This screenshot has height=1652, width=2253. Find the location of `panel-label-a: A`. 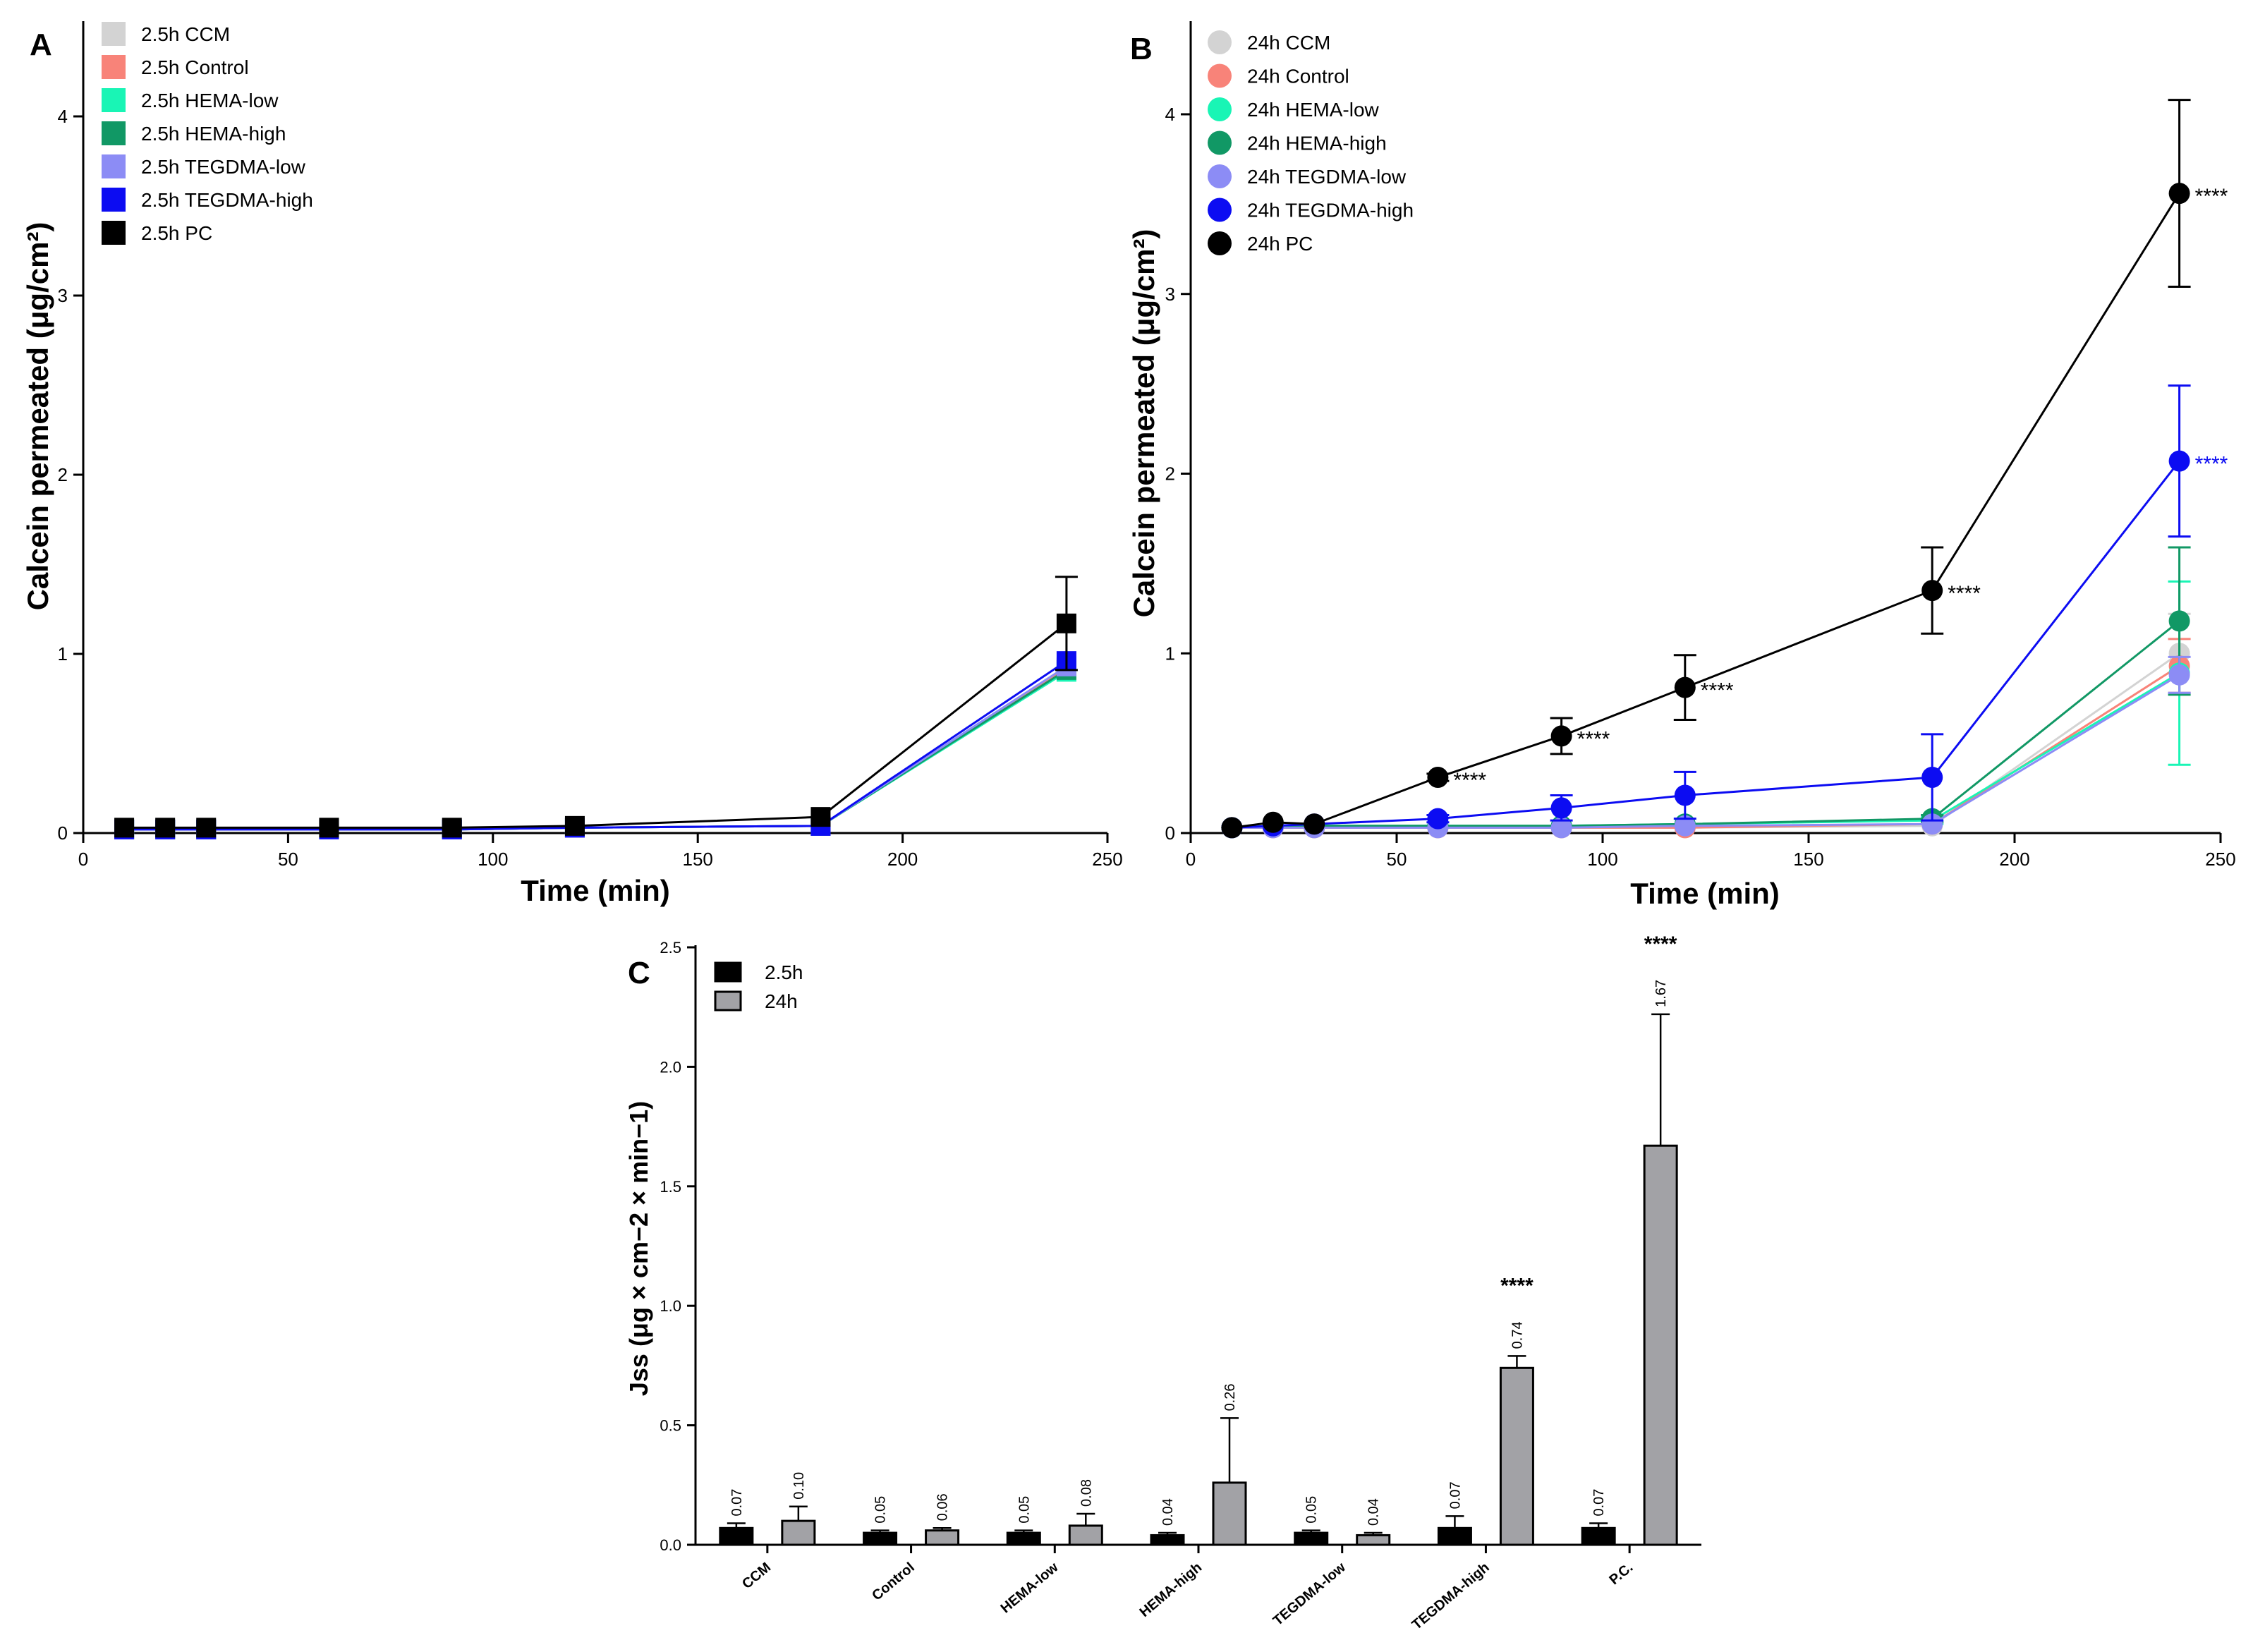

panel-label-a: A is located at coordinates (41, 45).